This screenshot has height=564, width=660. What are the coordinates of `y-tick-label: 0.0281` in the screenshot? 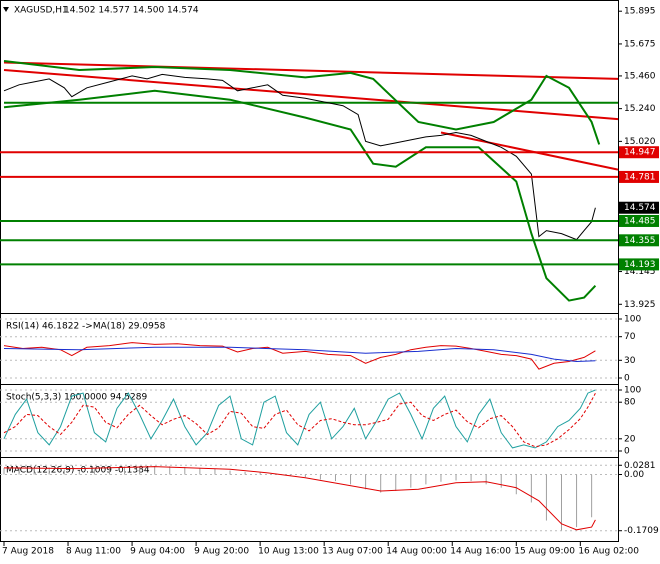 It's located at (640, 466).